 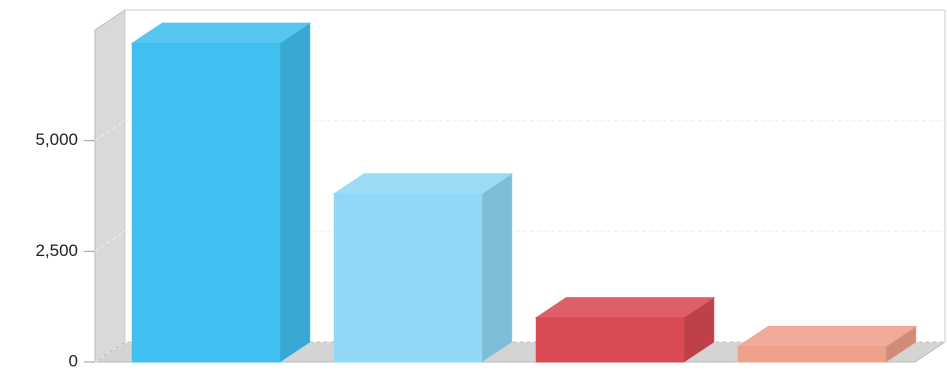 What do you see at coordinates (110, 186) in the screenshot?
I see `side-wall` at bounding box center [110, 186].